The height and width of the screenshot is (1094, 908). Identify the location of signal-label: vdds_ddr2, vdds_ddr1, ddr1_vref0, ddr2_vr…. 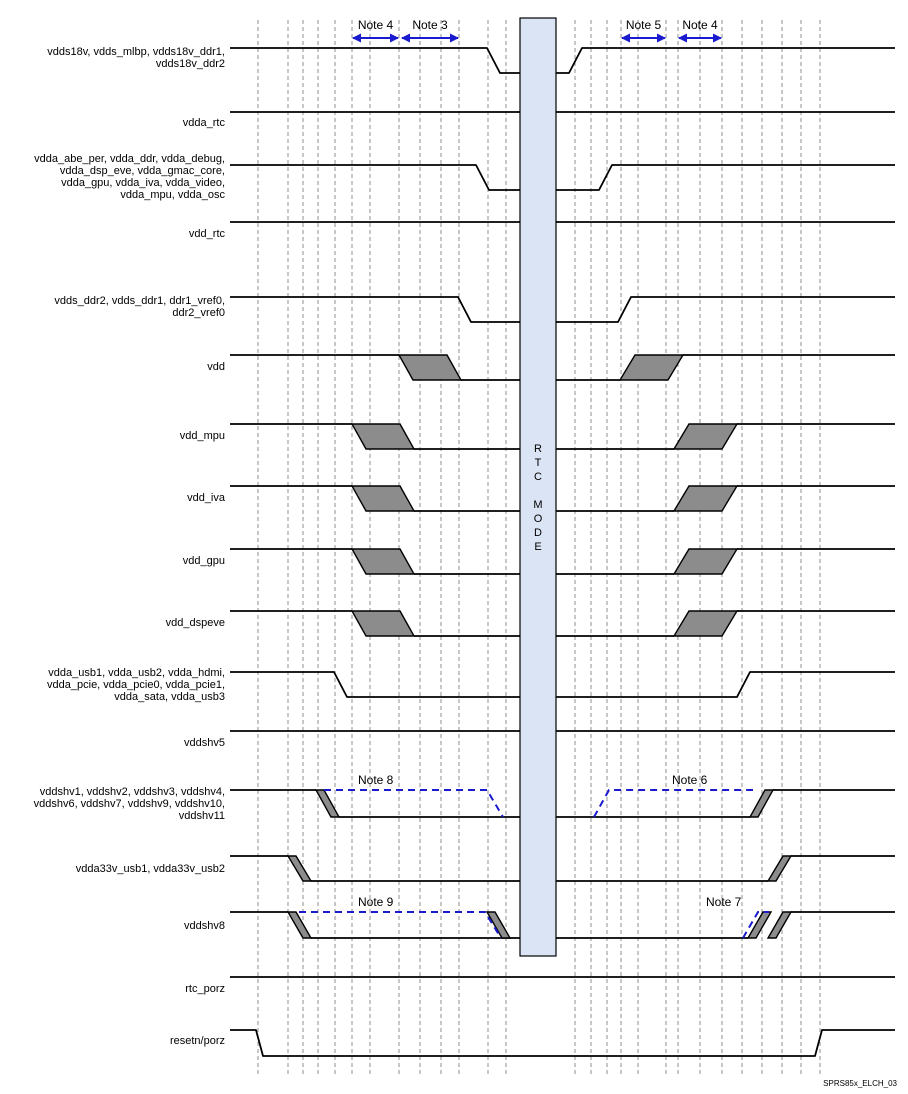
(139, 307).